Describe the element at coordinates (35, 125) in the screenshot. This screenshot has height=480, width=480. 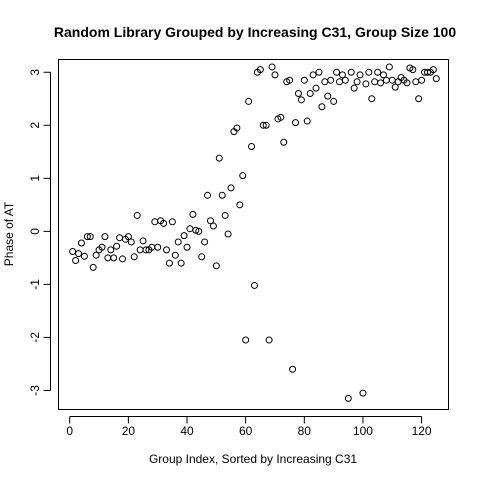
I see `y-tick-label: 2` at that location.